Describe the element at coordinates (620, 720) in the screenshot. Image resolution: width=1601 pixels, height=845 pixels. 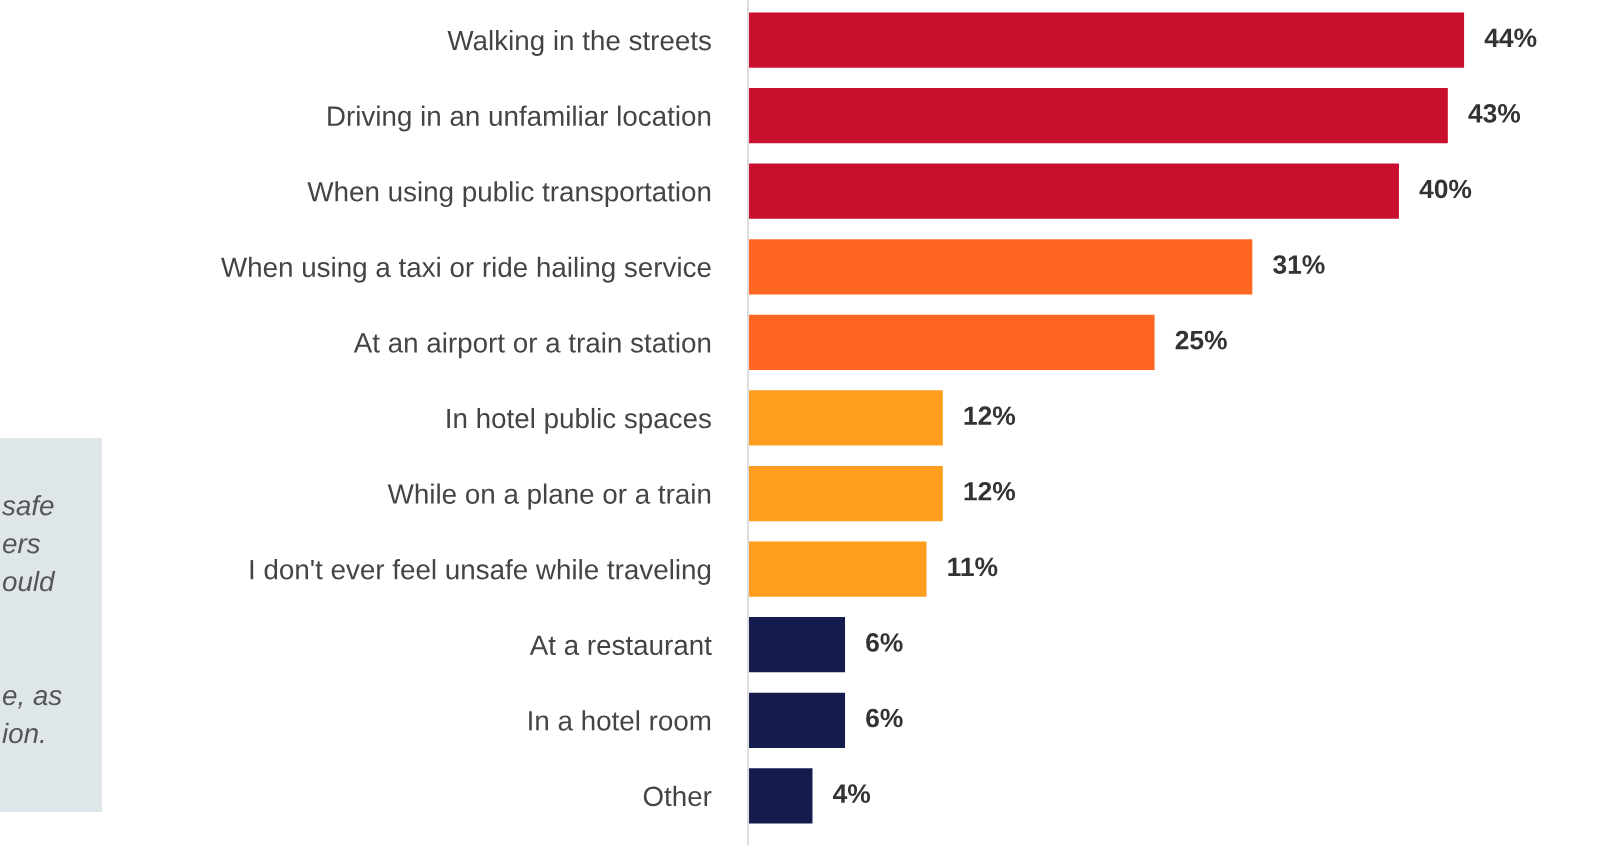
I see `y-tick-label: In a hotel room` at that location.